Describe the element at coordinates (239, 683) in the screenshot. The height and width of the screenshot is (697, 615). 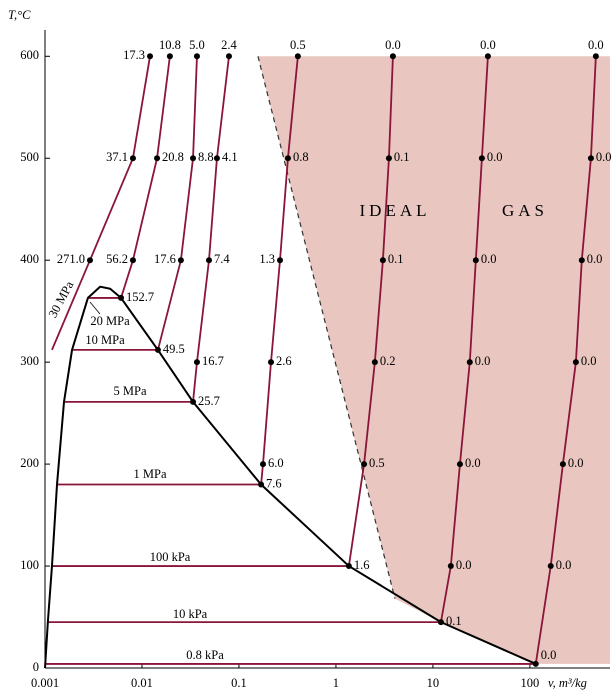
I see `x-tick-label: 0.1` at that location.